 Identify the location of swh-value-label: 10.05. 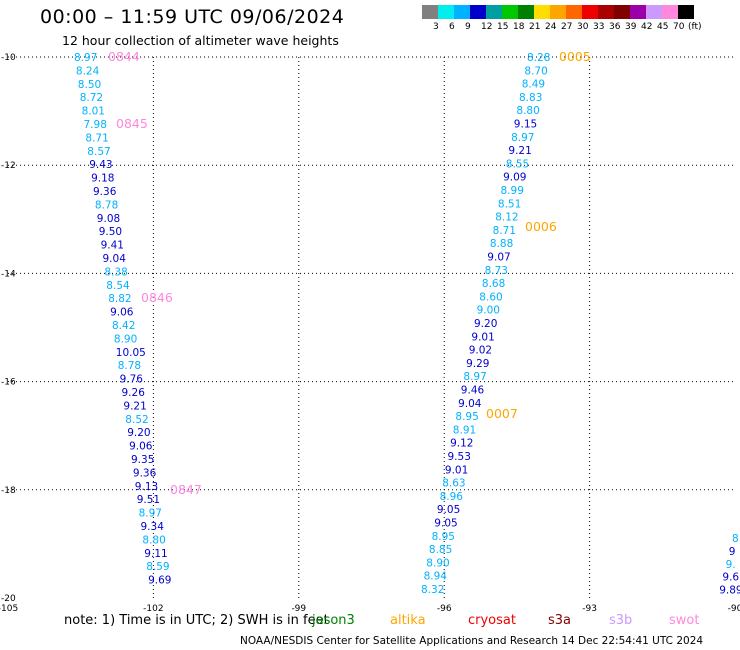
(131, 353).